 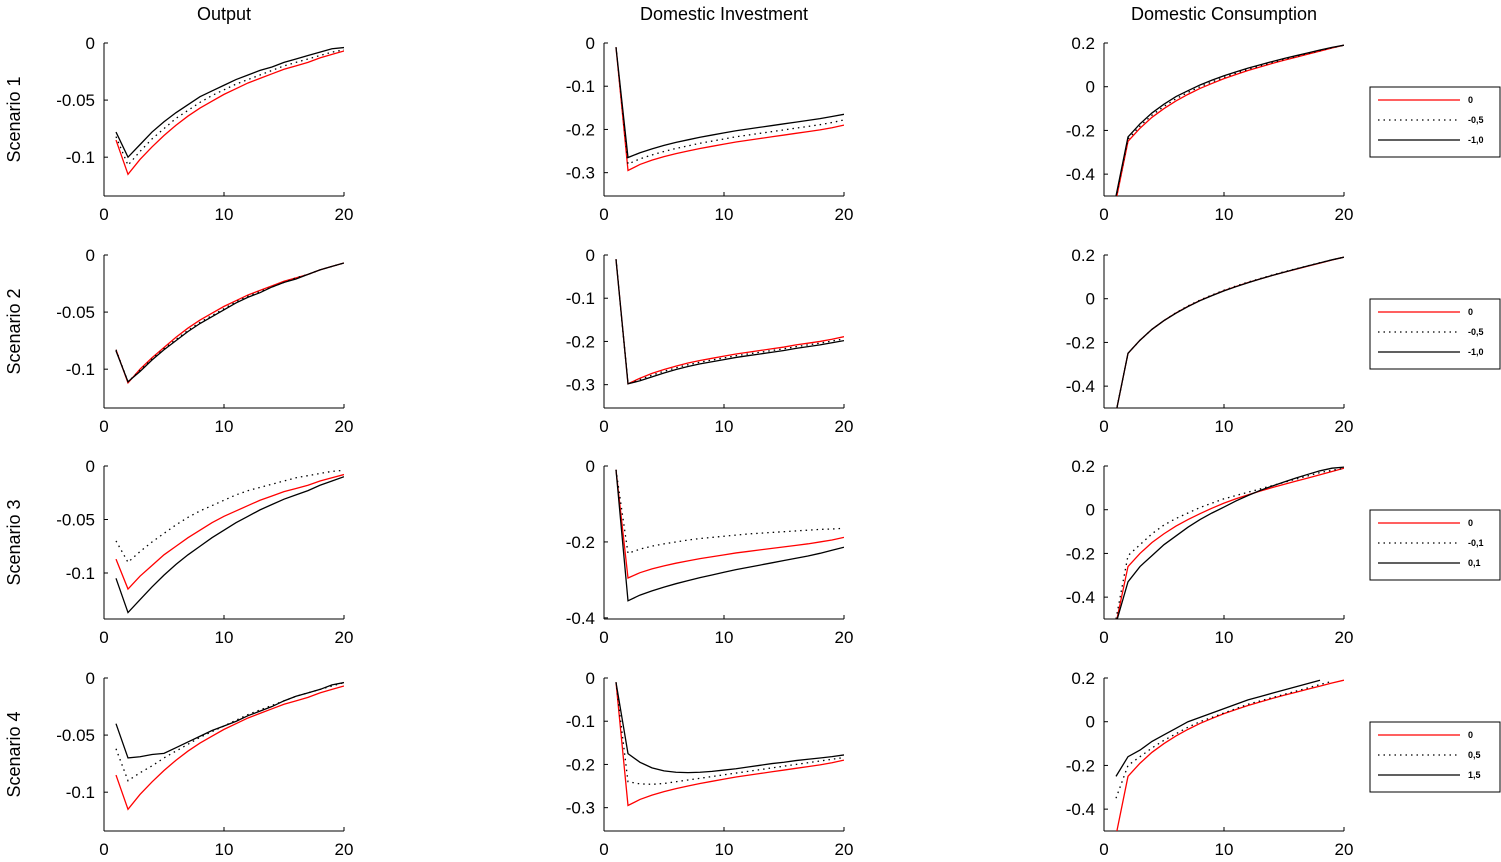 I want to click on y-tick-label: -0.3, so click(x=580, y=173).